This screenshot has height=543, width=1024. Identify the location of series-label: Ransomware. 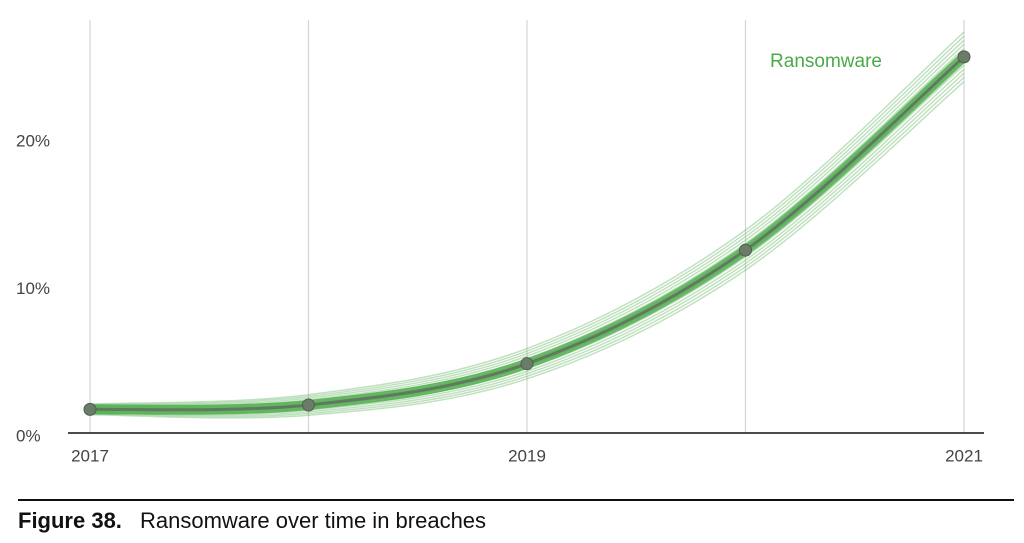
(826, 61).